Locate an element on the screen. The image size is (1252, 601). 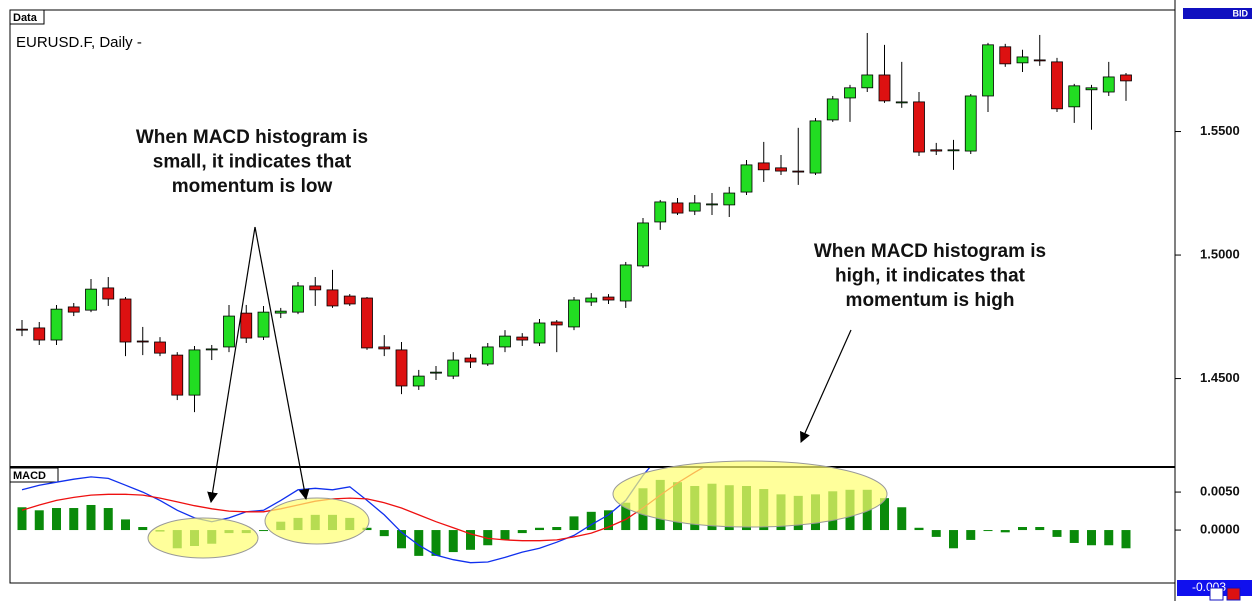
chart-title: EURUSD.F, Daily - is located at coordinates (79, 42).